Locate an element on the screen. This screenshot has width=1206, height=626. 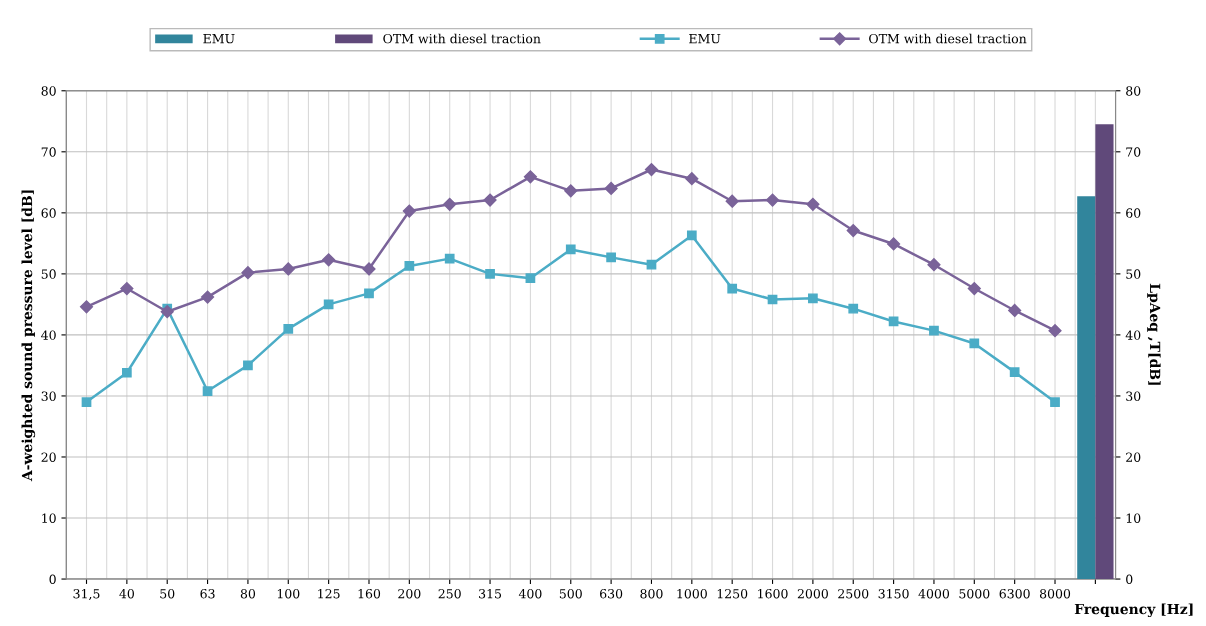
y-tick-label: 70 is located at coordinates (48, 152).